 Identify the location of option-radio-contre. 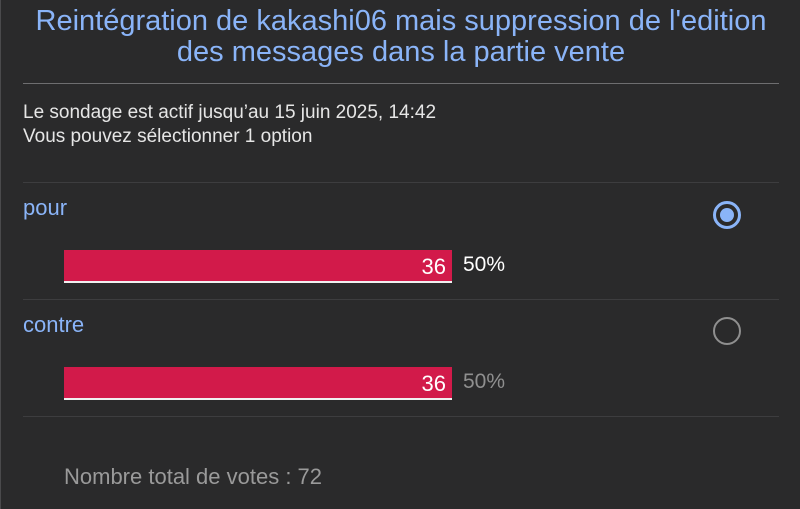
(727, 331).